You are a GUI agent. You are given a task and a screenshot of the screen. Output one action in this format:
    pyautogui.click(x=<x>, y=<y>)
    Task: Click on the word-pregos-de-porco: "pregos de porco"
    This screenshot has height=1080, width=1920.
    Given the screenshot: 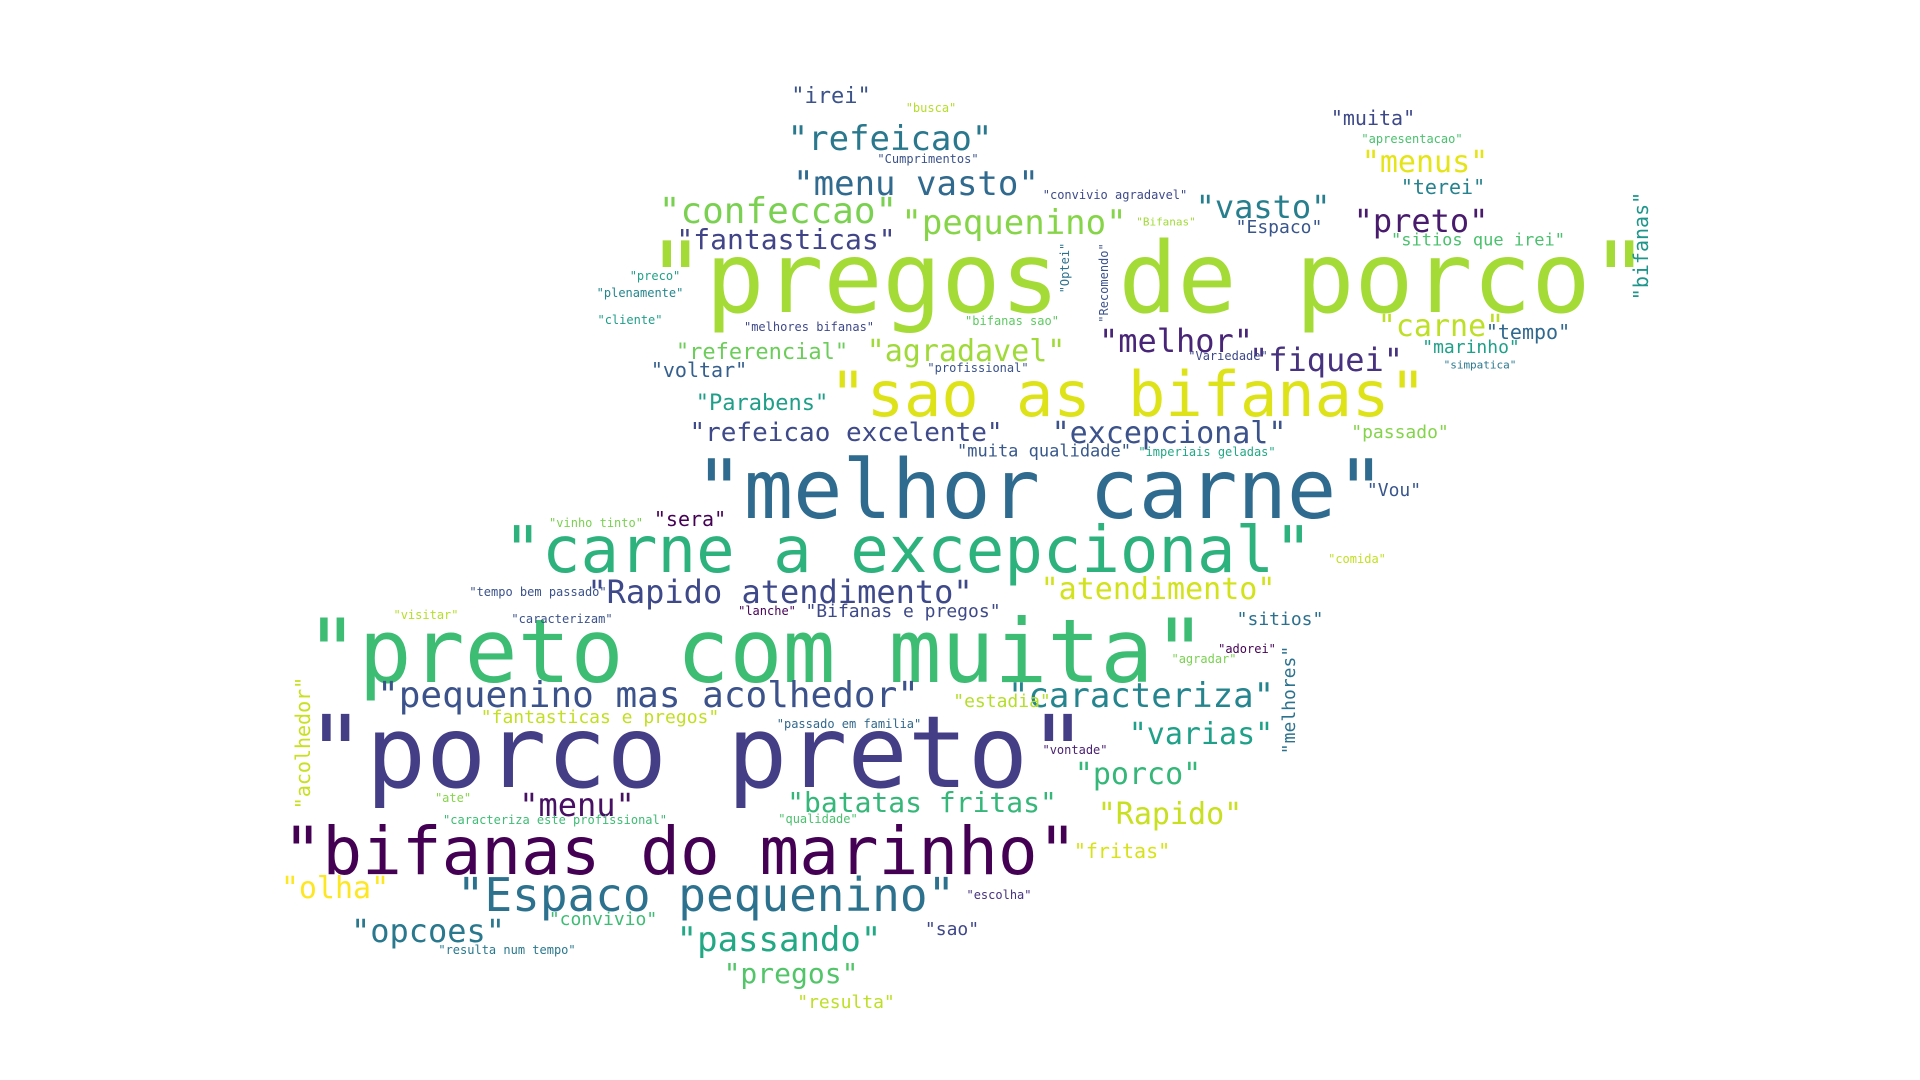 What is the action you would take?
    pyautogui.click(x=1148, y=279)
    